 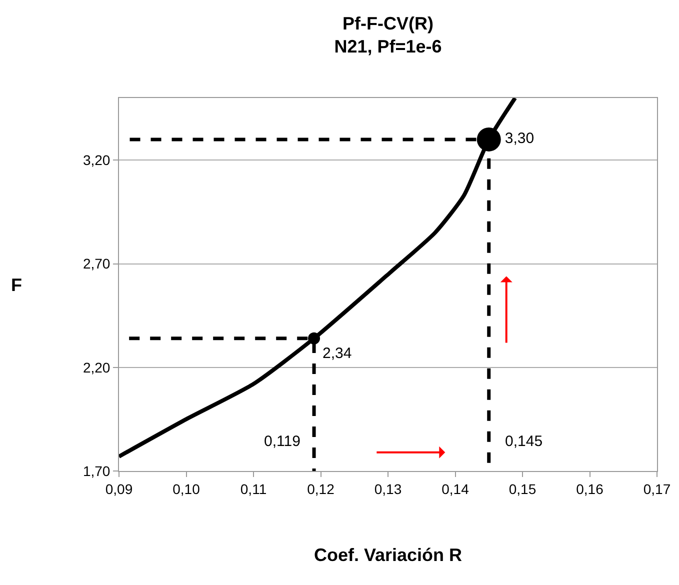 What do you see at coordinates (96, 160) in the screenshot?
I see `y-tick-label: 3,20` at bounding box center [96, 160].